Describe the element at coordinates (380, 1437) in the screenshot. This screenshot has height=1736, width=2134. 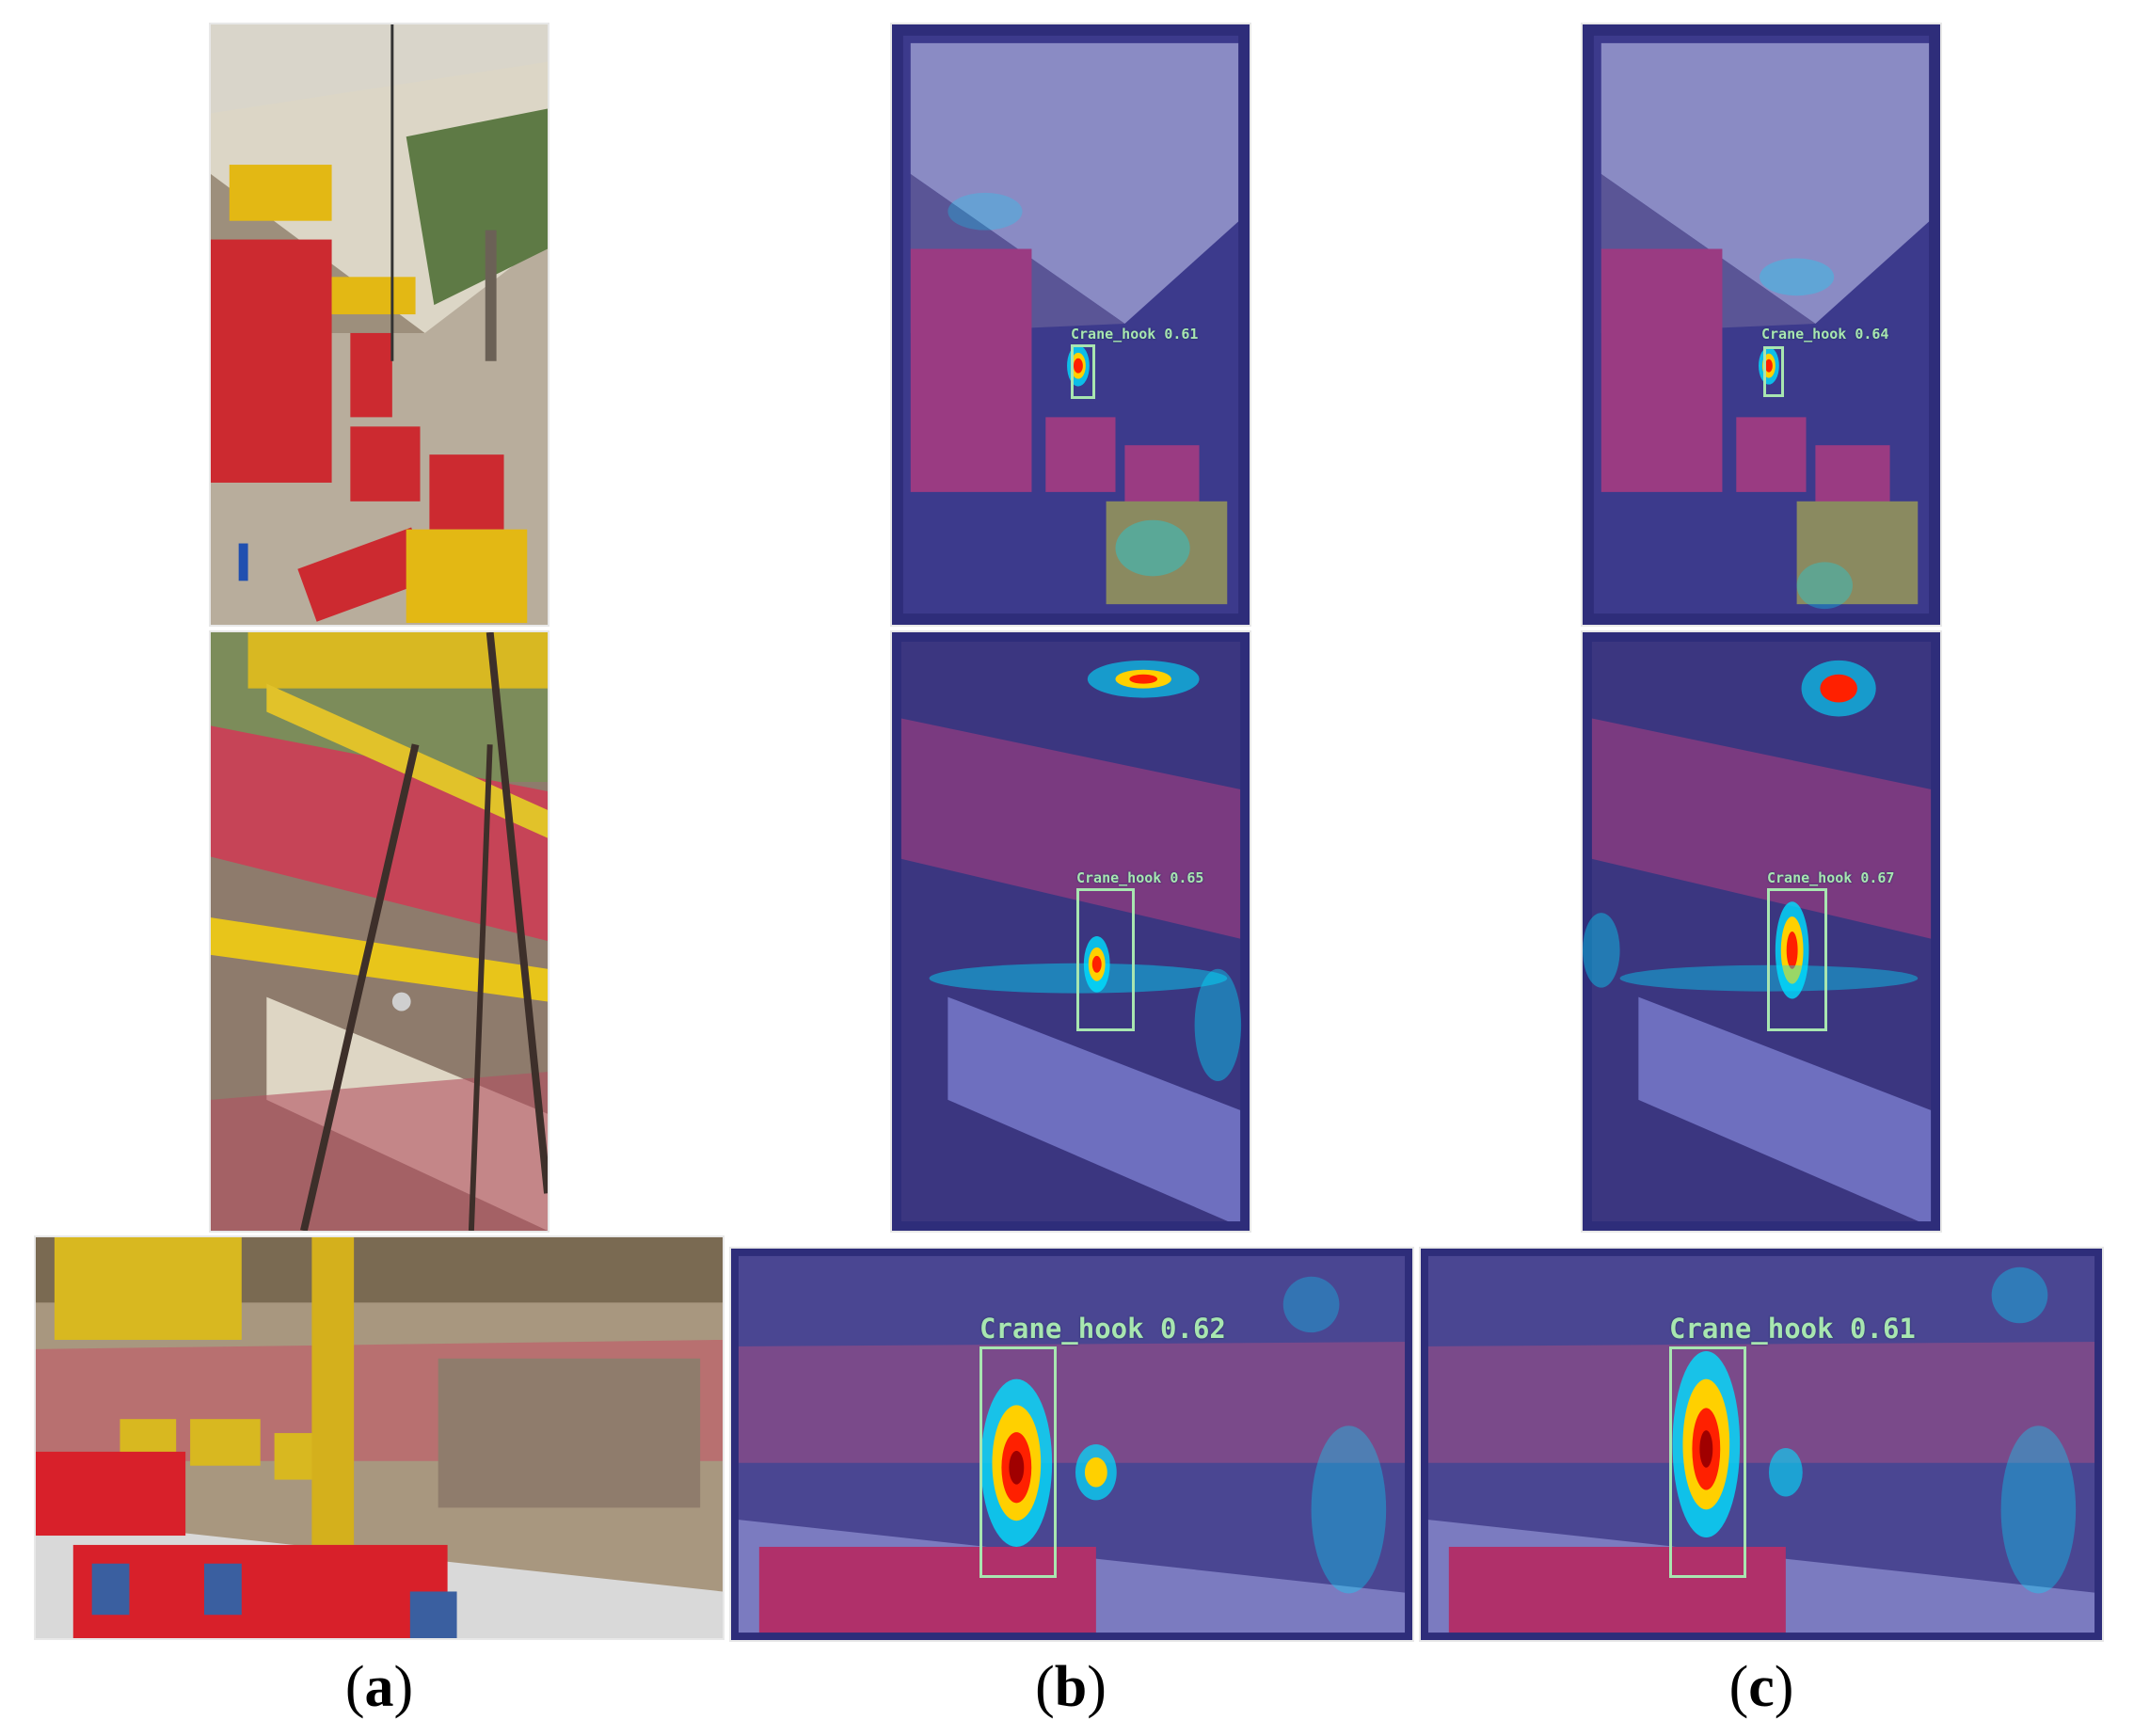
I see `image-a-bottom` at that location.